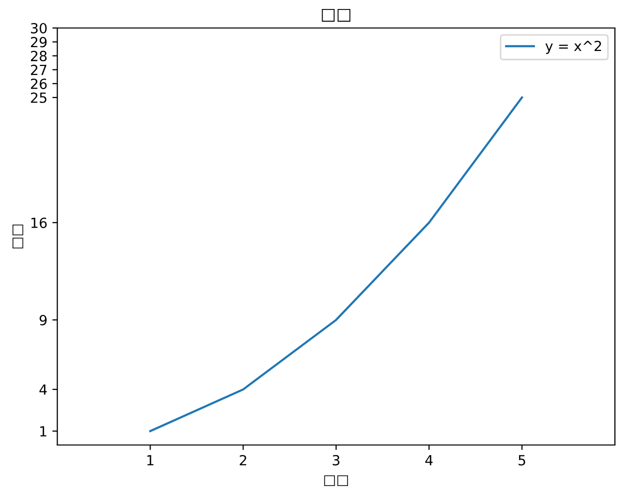  Describe the element at coordinates (38, 28) in the screenshot. I see `y-tick-label: 30` at that location.